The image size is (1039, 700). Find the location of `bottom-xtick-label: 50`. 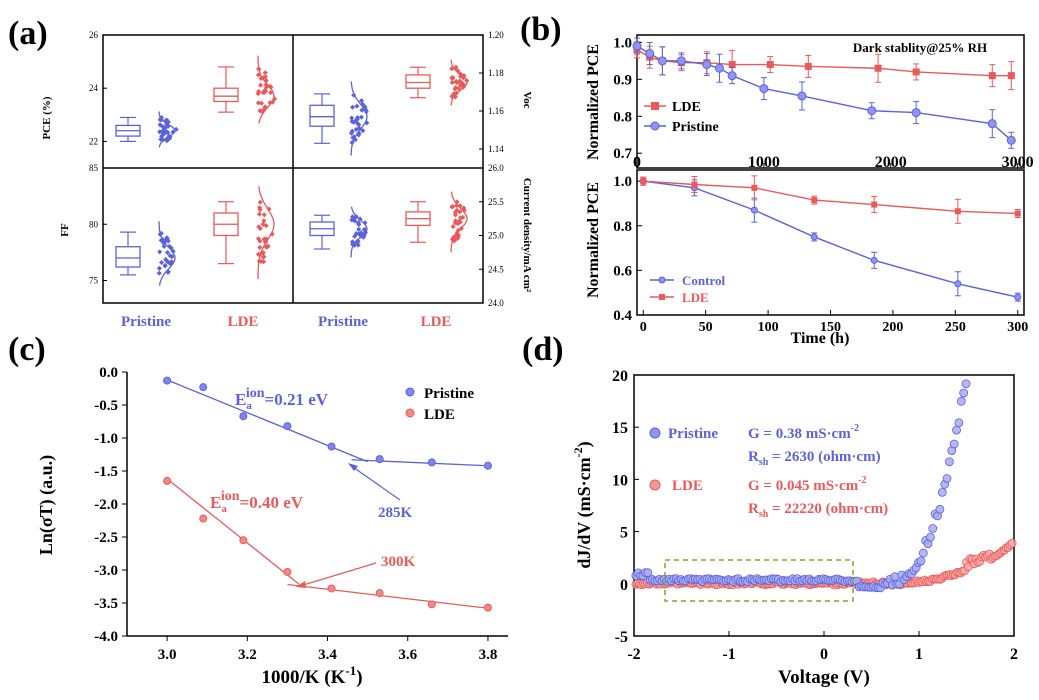

bottom-xtick-label: 50 is located at coordinates (706, 327).